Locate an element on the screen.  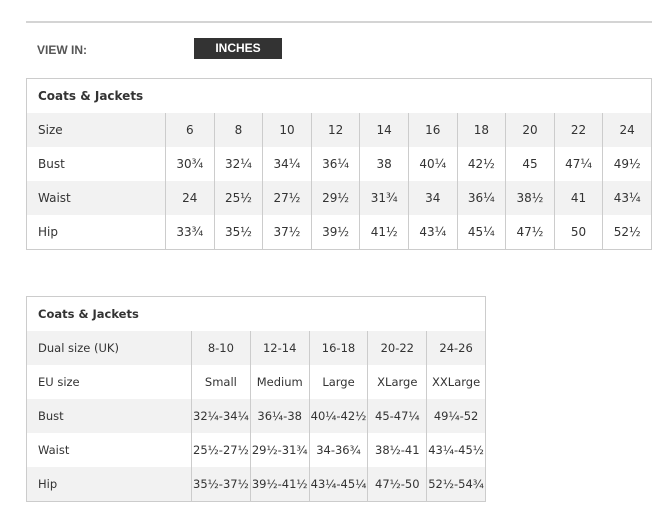
table-cell: 38 is located at coordinates (384, 164).